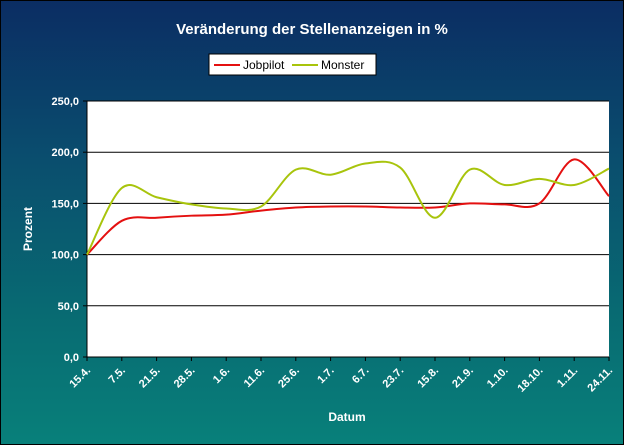 This screenshot has width=624, height=445. Describe the element at coordinates (71, 358) in the screenshot. I see `y-tick-label: 0,0` at that location.